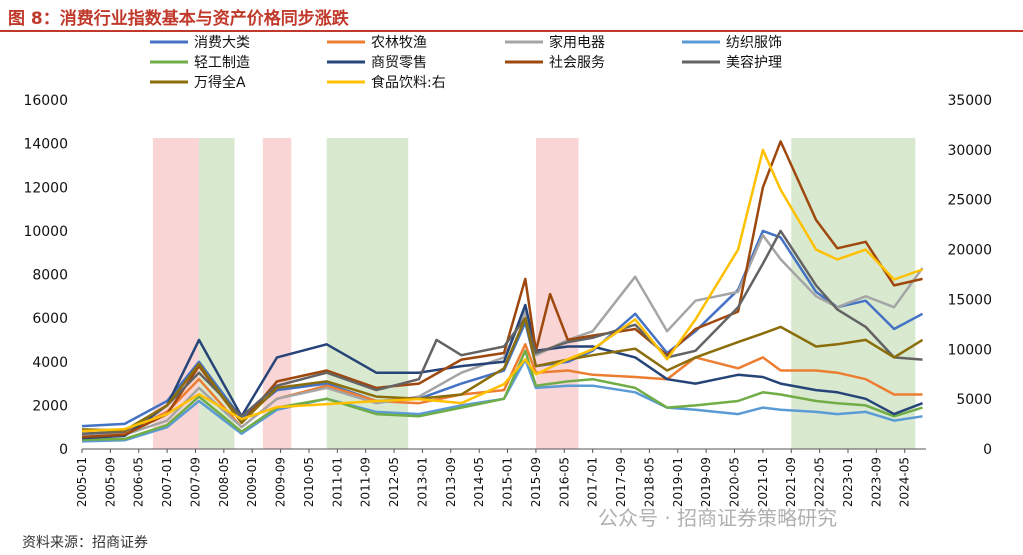 The image size is (1023, 555). Describe the element at coordinates (422, 482) in the screenshot. I see `x-tick-label: 2013-01` at that location.